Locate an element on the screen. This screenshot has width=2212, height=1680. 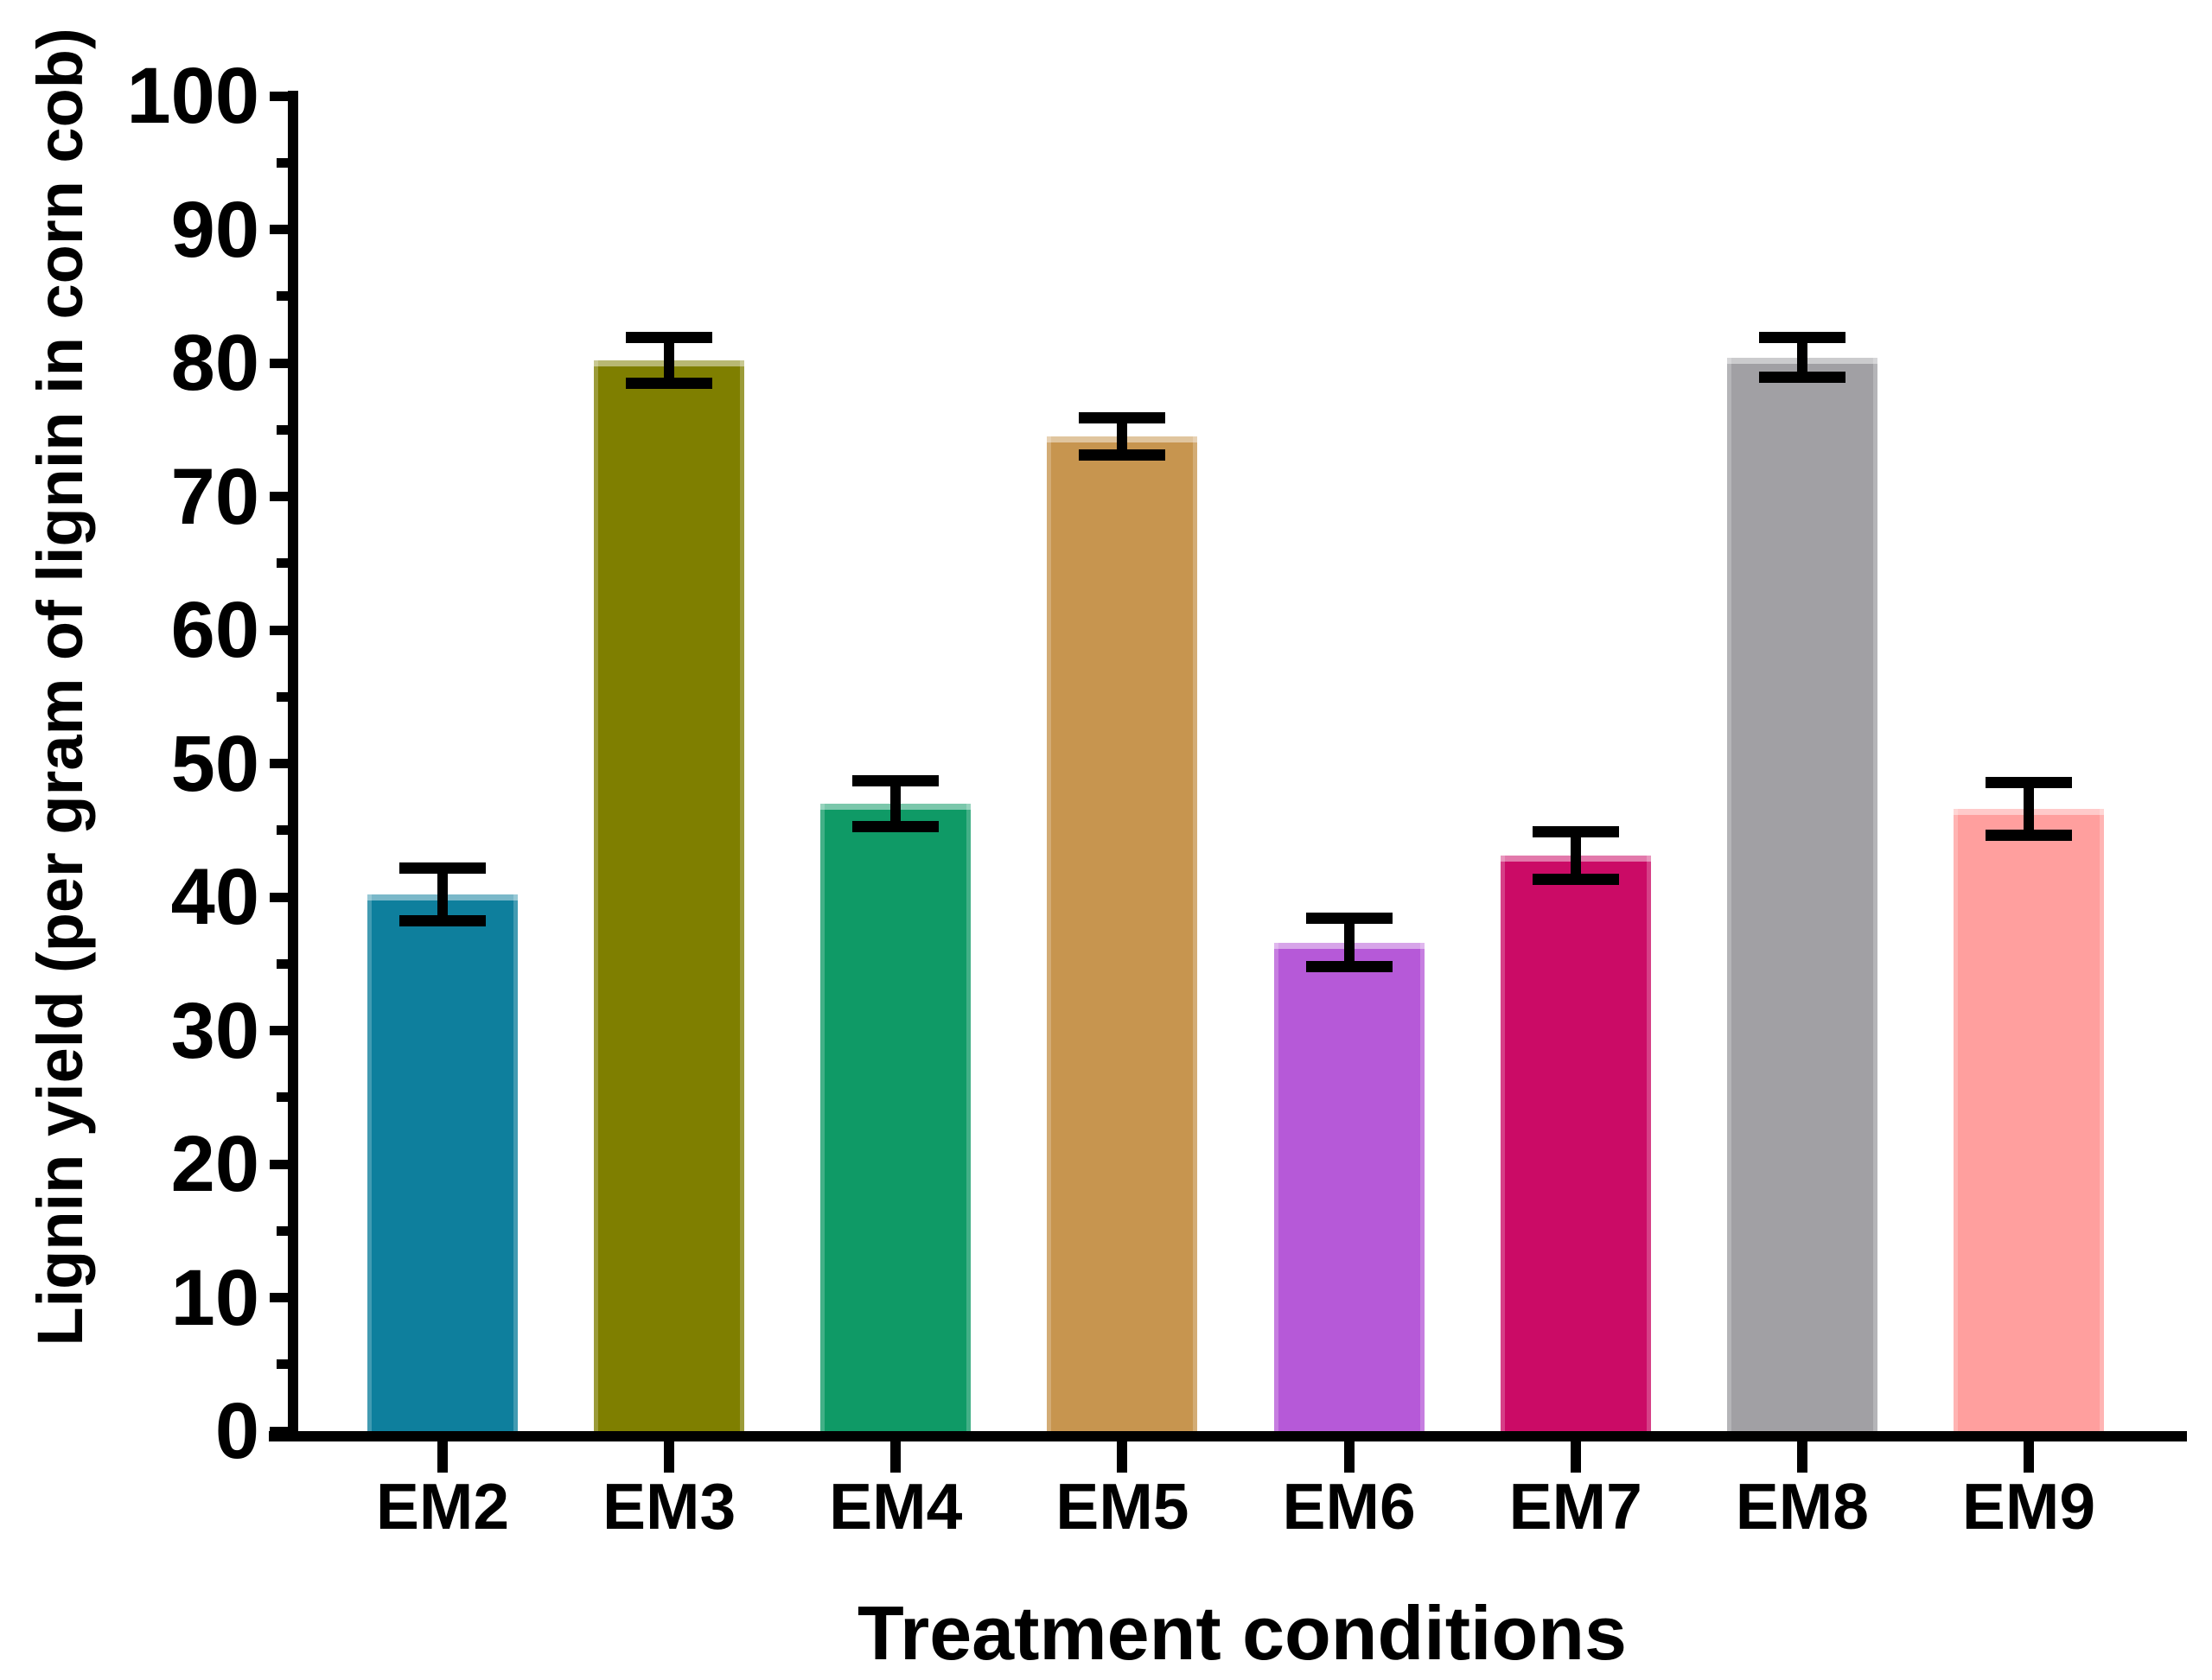
error-bar-cap-top-EM3 is located at coordinates (669, 338).